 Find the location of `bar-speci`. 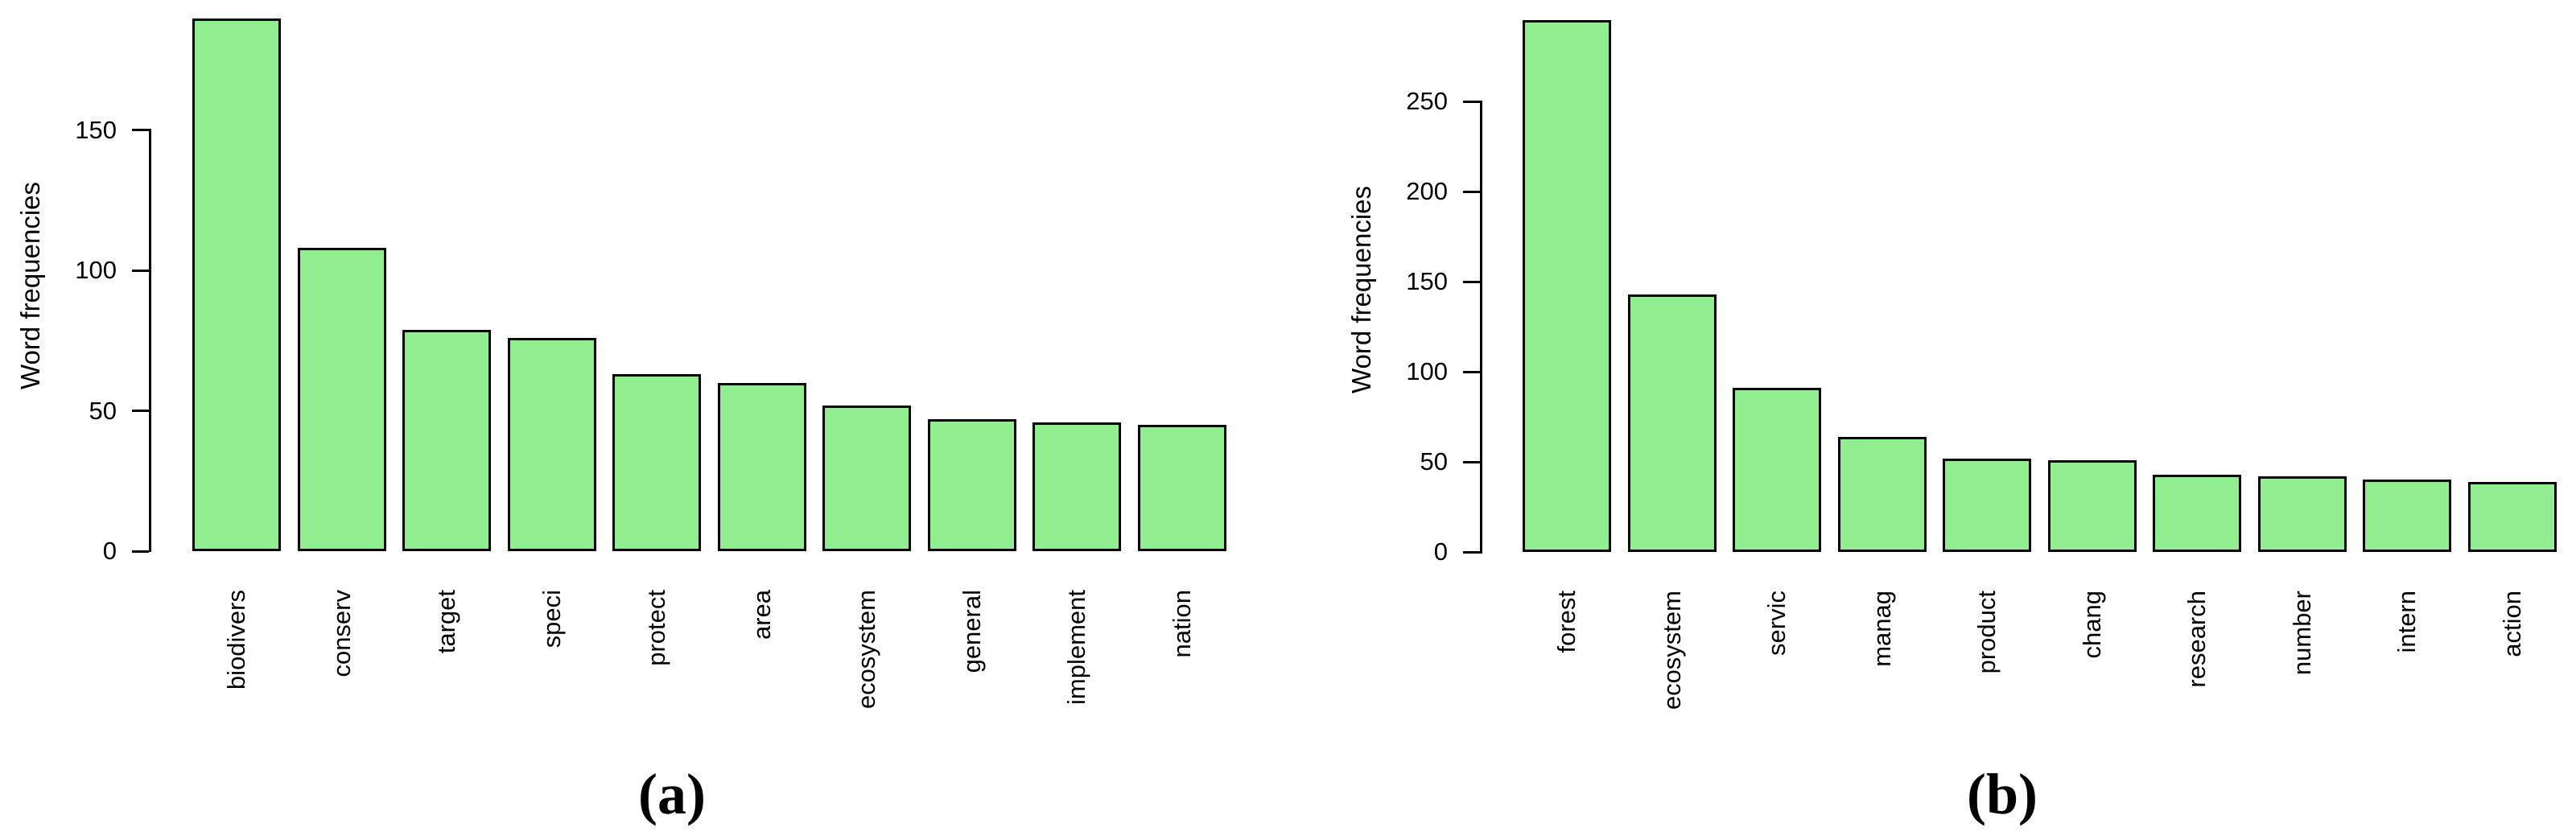

bar-speci is located at coordinates (551, 445).